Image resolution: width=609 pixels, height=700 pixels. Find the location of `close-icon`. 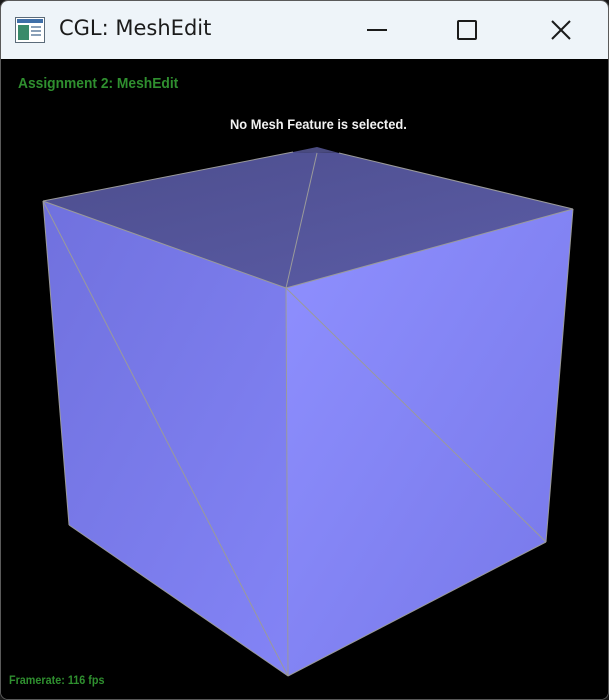

close-icon is located at coordinates (561, 30).